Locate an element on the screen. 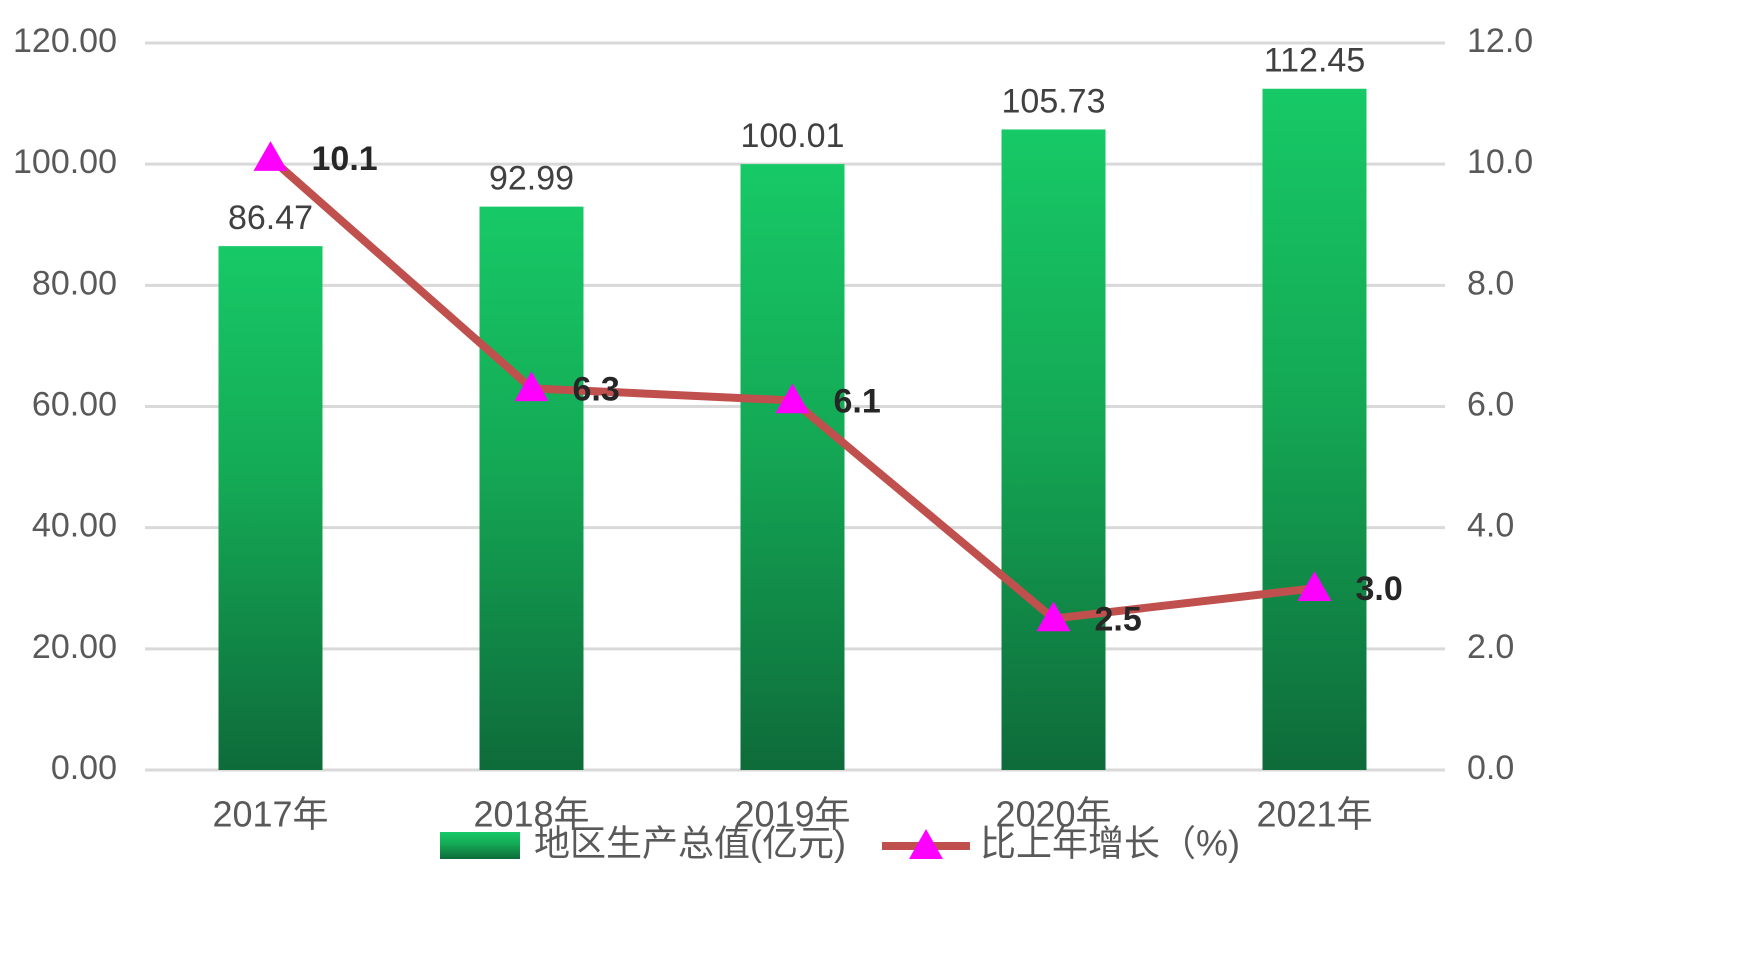 The height and width of the screenshot is (973, 1741). y-left-tick-label: 40.00 is located at coordinates (74, 526).